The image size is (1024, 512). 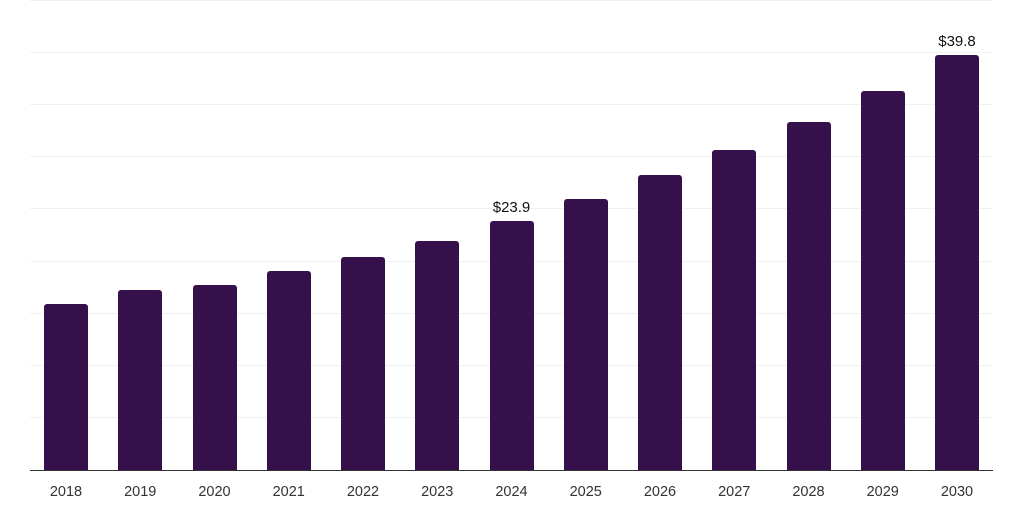 I want to click on bar-slot-2024: $23.9, so click(x=511, y=235).